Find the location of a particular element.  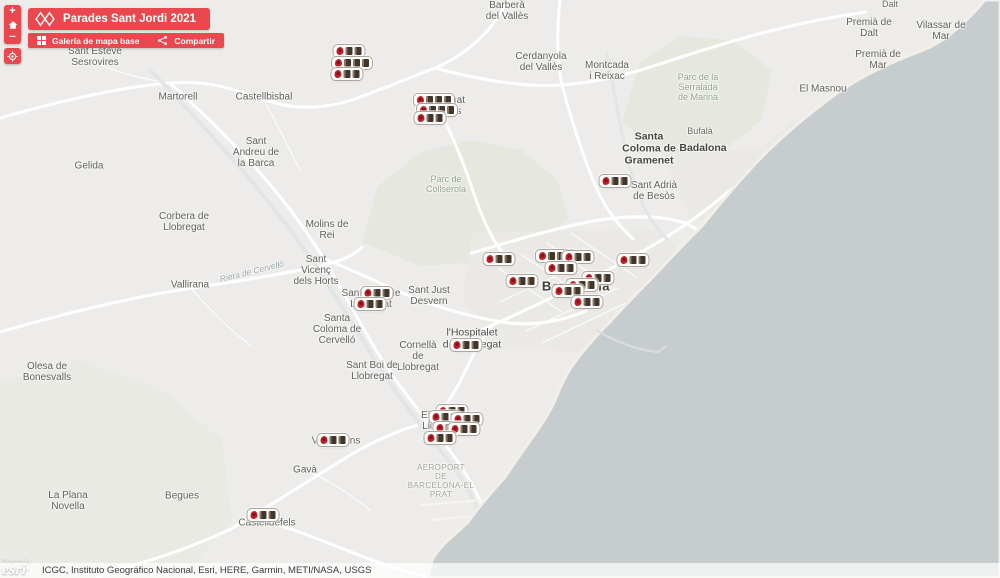

map-label: Vallirana is located at coordinates (190, 285).